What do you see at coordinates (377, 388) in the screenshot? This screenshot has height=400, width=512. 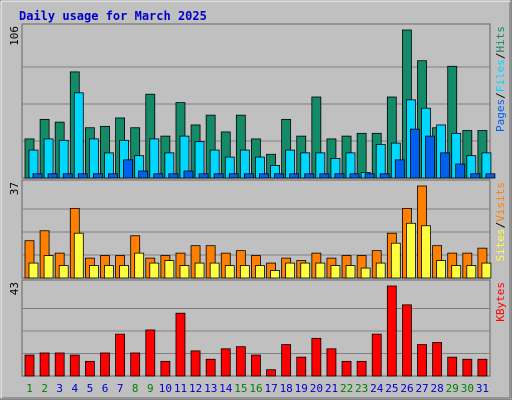 I see `x-tick-label: 24` at bounding box center [377, 388].